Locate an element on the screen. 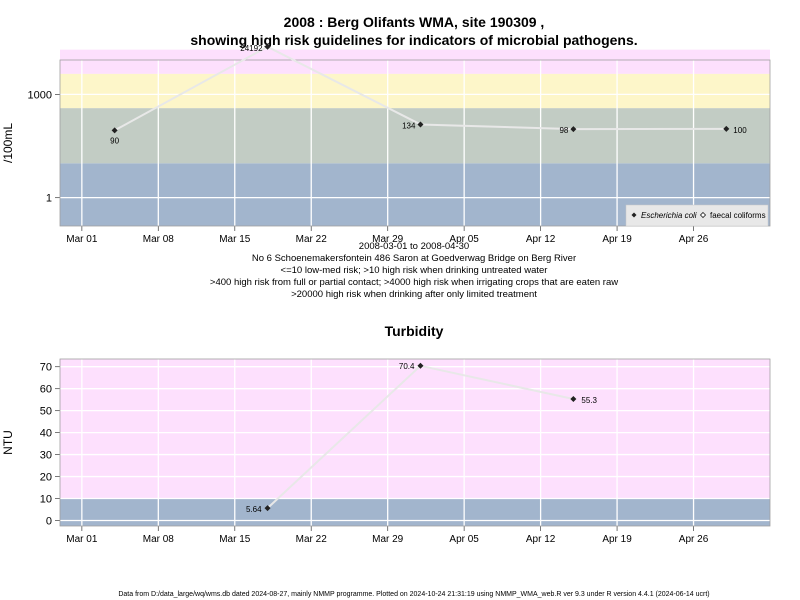  legend-box is located at coordinates (697, 215).